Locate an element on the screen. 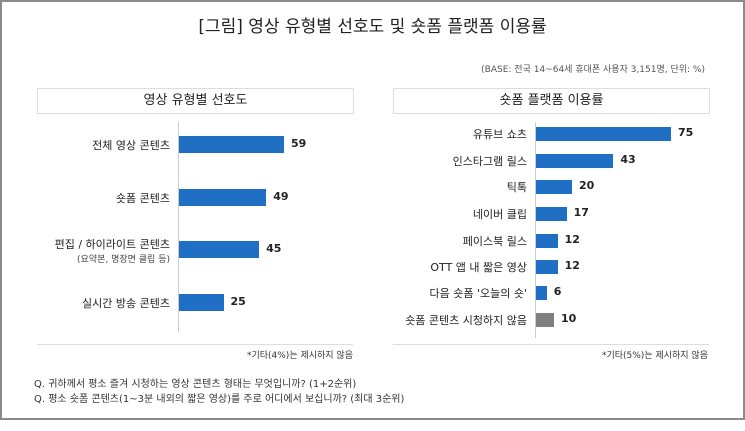  category-label: 틱톡 is located at coordinates (517, 187).